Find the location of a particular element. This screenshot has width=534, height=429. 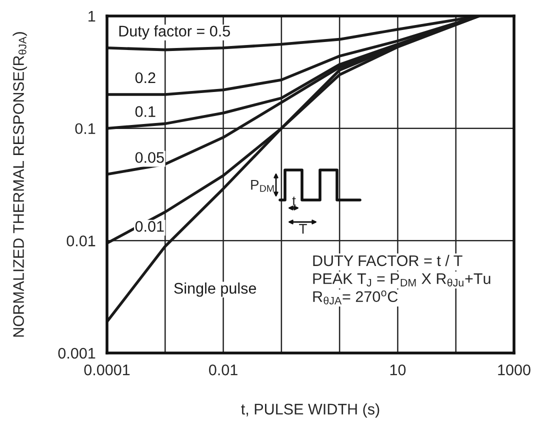

series-label: 0.2 is located at coordinates (145, 78).